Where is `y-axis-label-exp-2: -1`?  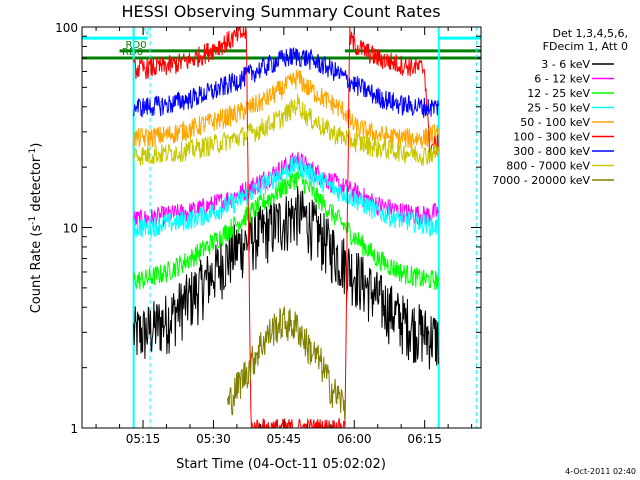 y-axis-label-exp-2: -1 is located at coordinates (33, 152).